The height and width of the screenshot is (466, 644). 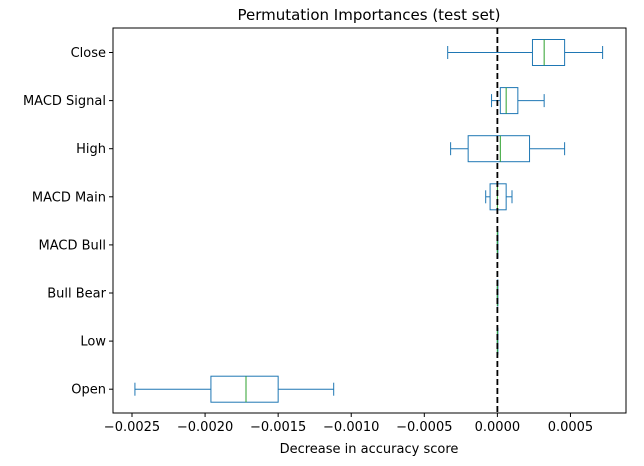 What do you see at coordinates (368, 15) in the screenshot?
I see `chart-title: Permutation Importances (test set)` at bounding box center [368, 15].